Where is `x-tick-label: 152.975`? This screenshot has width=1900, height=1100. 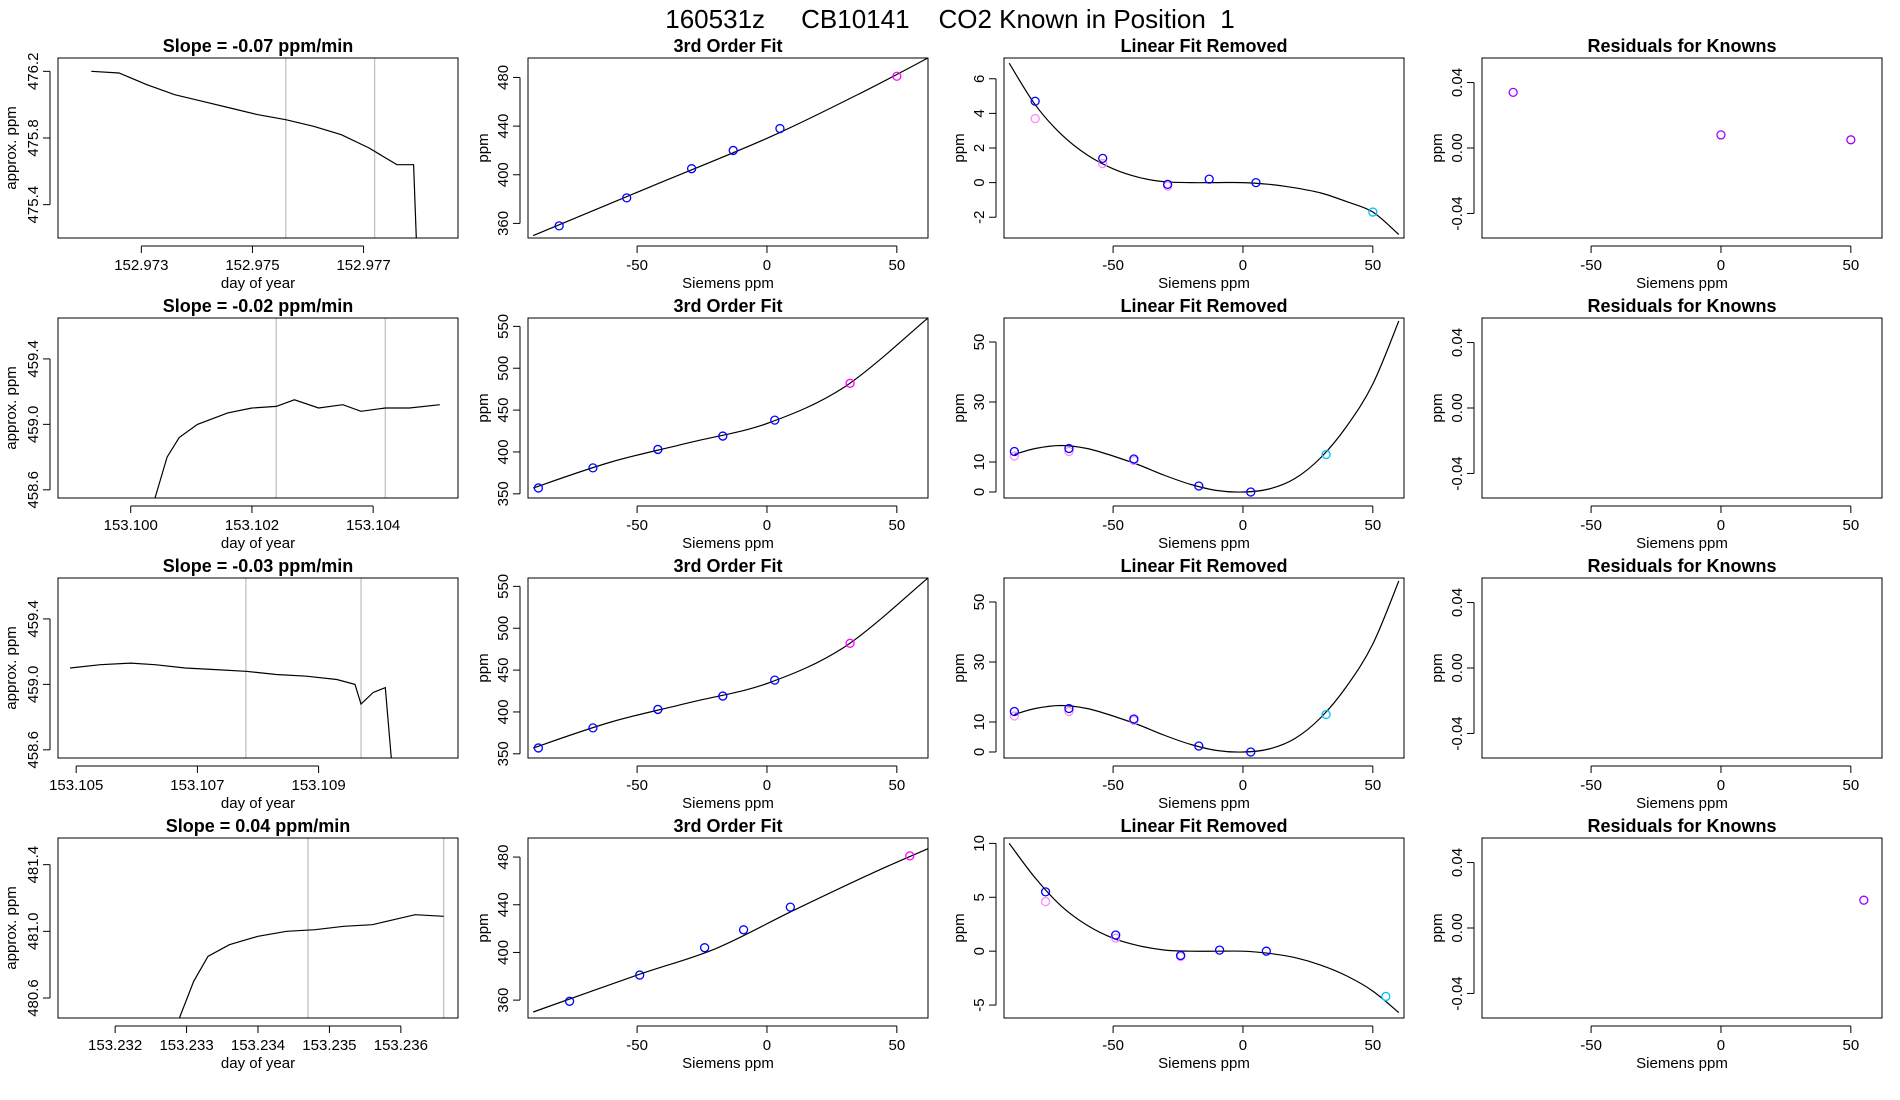 x-tick-label: 152.975 is located at coordinates (252, 265).